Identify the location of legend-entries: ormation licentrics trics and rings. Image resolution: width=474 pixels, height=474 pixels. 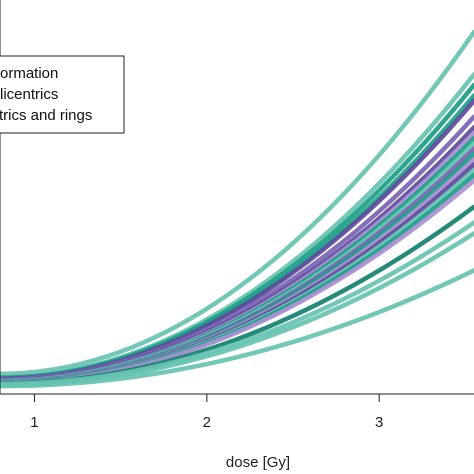
(46, 94).